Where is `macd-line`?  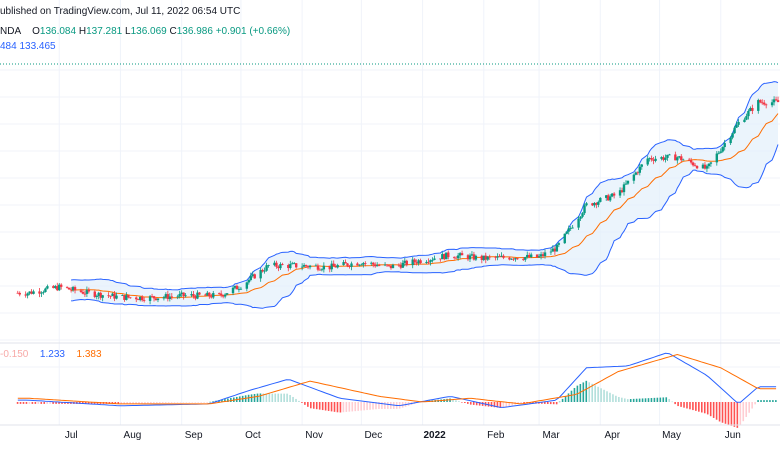
macd-line is located at coordinates (397, 380).